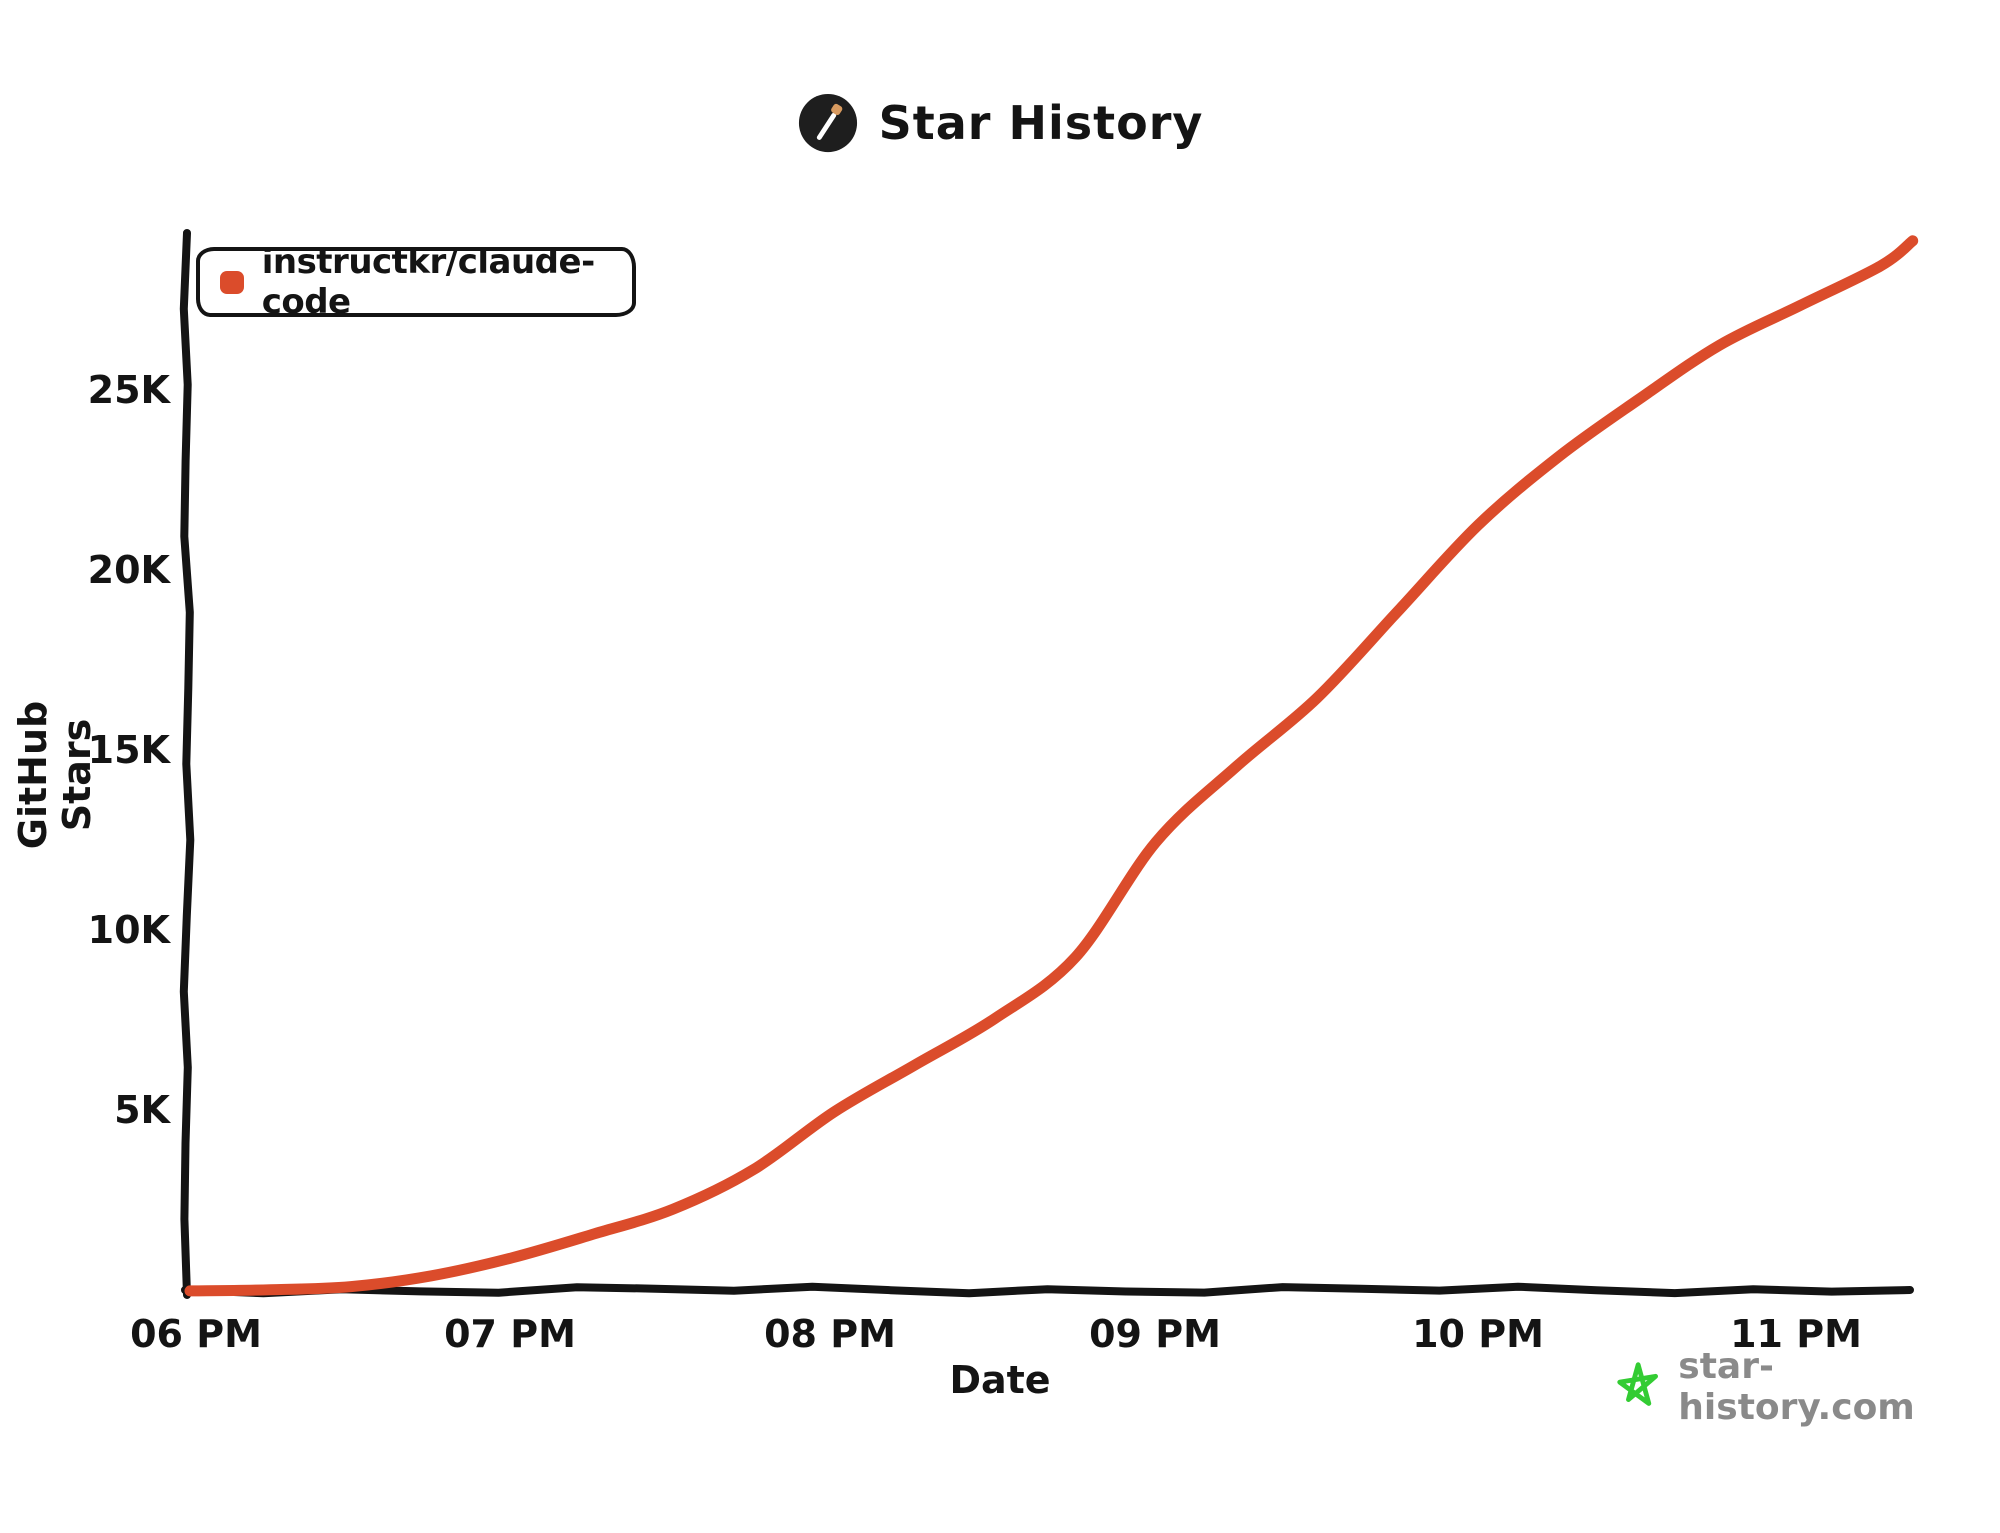 This screenshot has width=2000, height=1533. Describe the element at coordinates (1047, 1290) in the screenshot. I see `x-axis-line` at that location.